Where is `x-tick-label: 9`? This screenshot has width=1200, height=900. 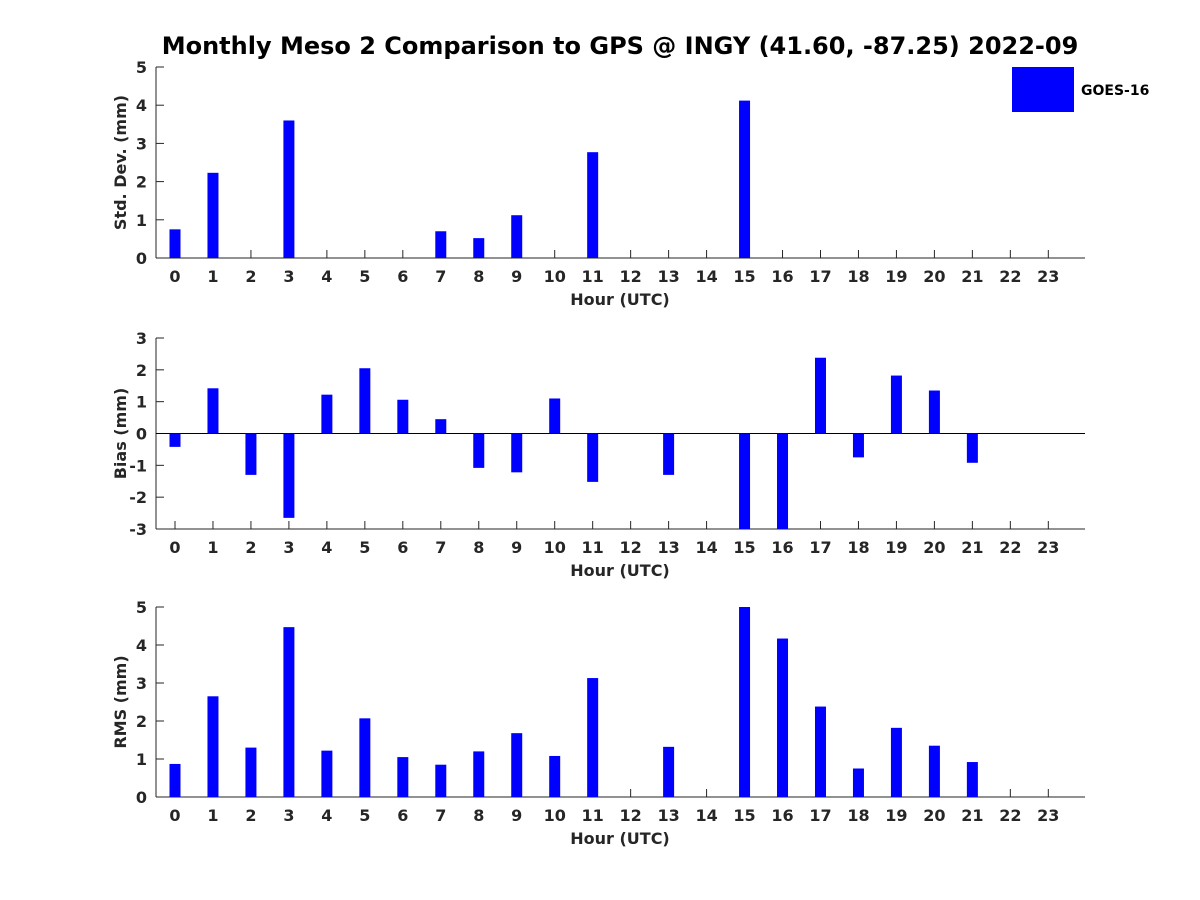 x-tick-label: 9 is located at coordinates (516, 815).